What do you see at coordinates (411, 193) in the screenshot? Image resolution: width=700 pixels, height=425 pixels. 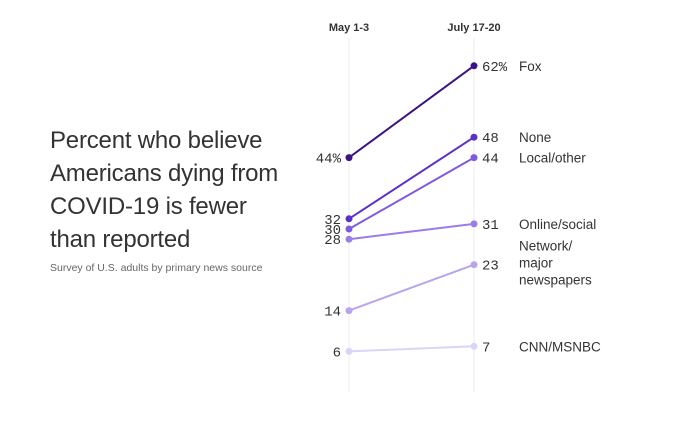 I see `series-line-local-other` at bounding box center [411, 193].